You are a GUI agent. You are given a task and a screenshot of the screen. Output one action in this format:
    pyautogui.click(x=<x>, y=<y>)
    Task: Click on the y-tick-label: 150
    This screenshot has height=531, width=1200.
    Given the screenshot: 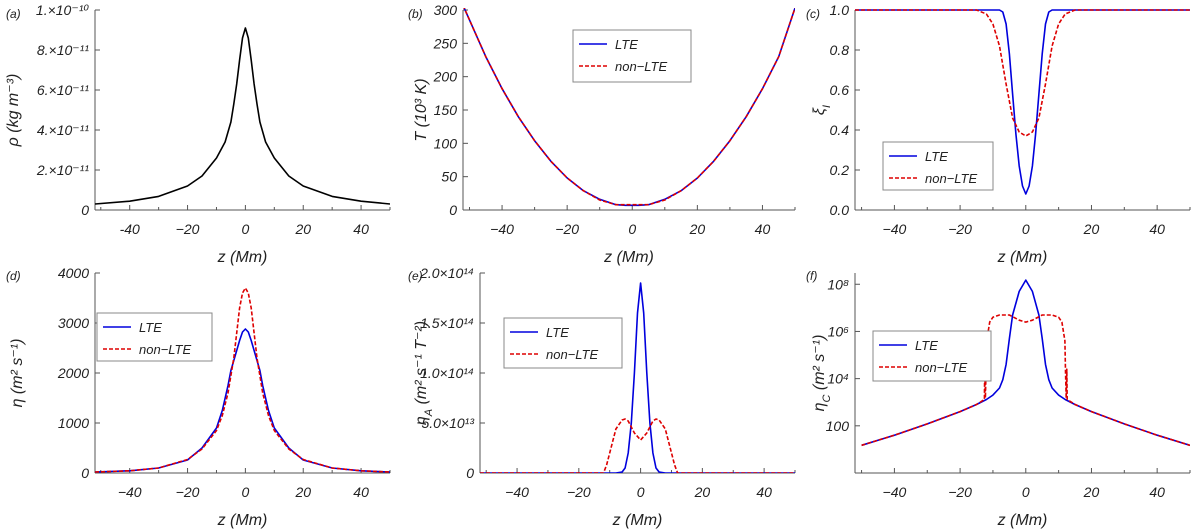 What is the action you would take?
    pyautogui.click(x=446, y=110)
    